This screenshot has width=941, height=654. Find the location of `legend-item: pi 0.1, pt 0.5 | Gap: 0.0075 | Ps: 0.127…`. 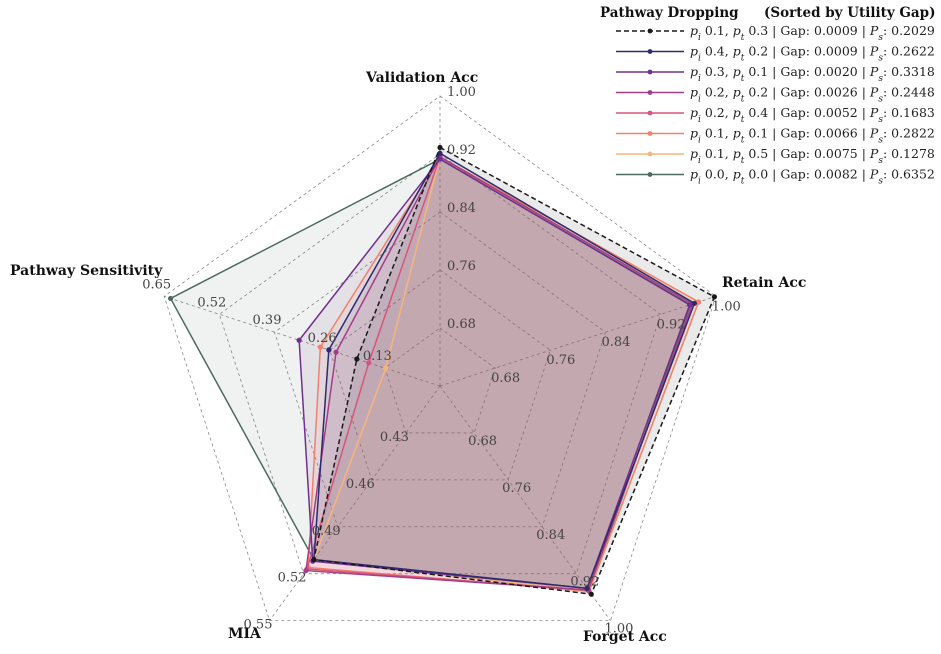

legend-item: pi 0.1, pt 0.5 | Gap: 0.0075 | Ps: 0.127… is located at coordinates (775, 156).